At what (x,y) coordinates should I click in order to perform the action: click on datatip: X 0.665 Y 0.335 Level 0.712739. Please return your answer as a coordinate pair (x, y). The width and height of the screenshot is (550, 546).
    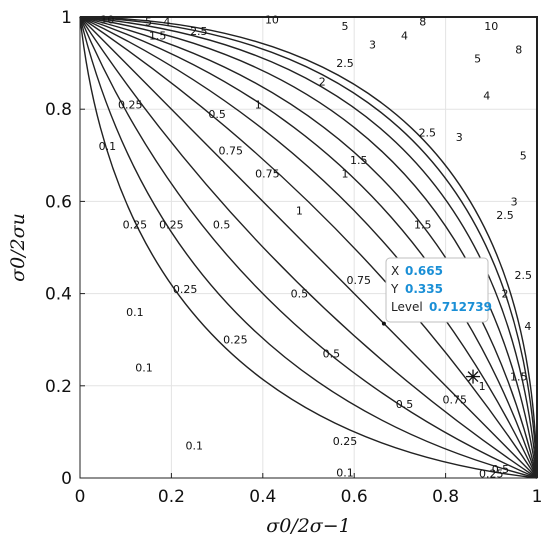
    Looking at the image, I should click on (436, 291).